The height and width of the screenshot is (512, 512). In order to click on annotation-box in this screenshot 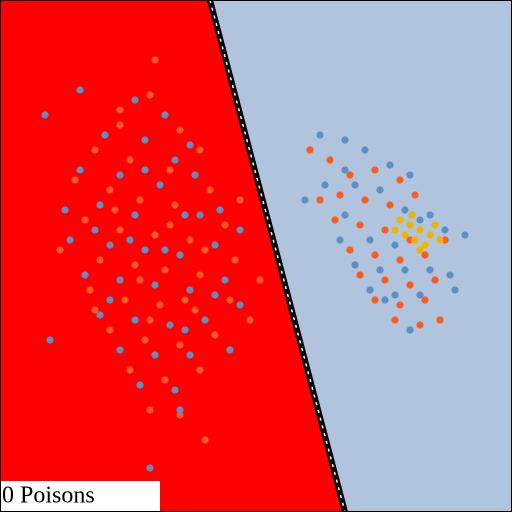, I will do `click(80, 496)`.